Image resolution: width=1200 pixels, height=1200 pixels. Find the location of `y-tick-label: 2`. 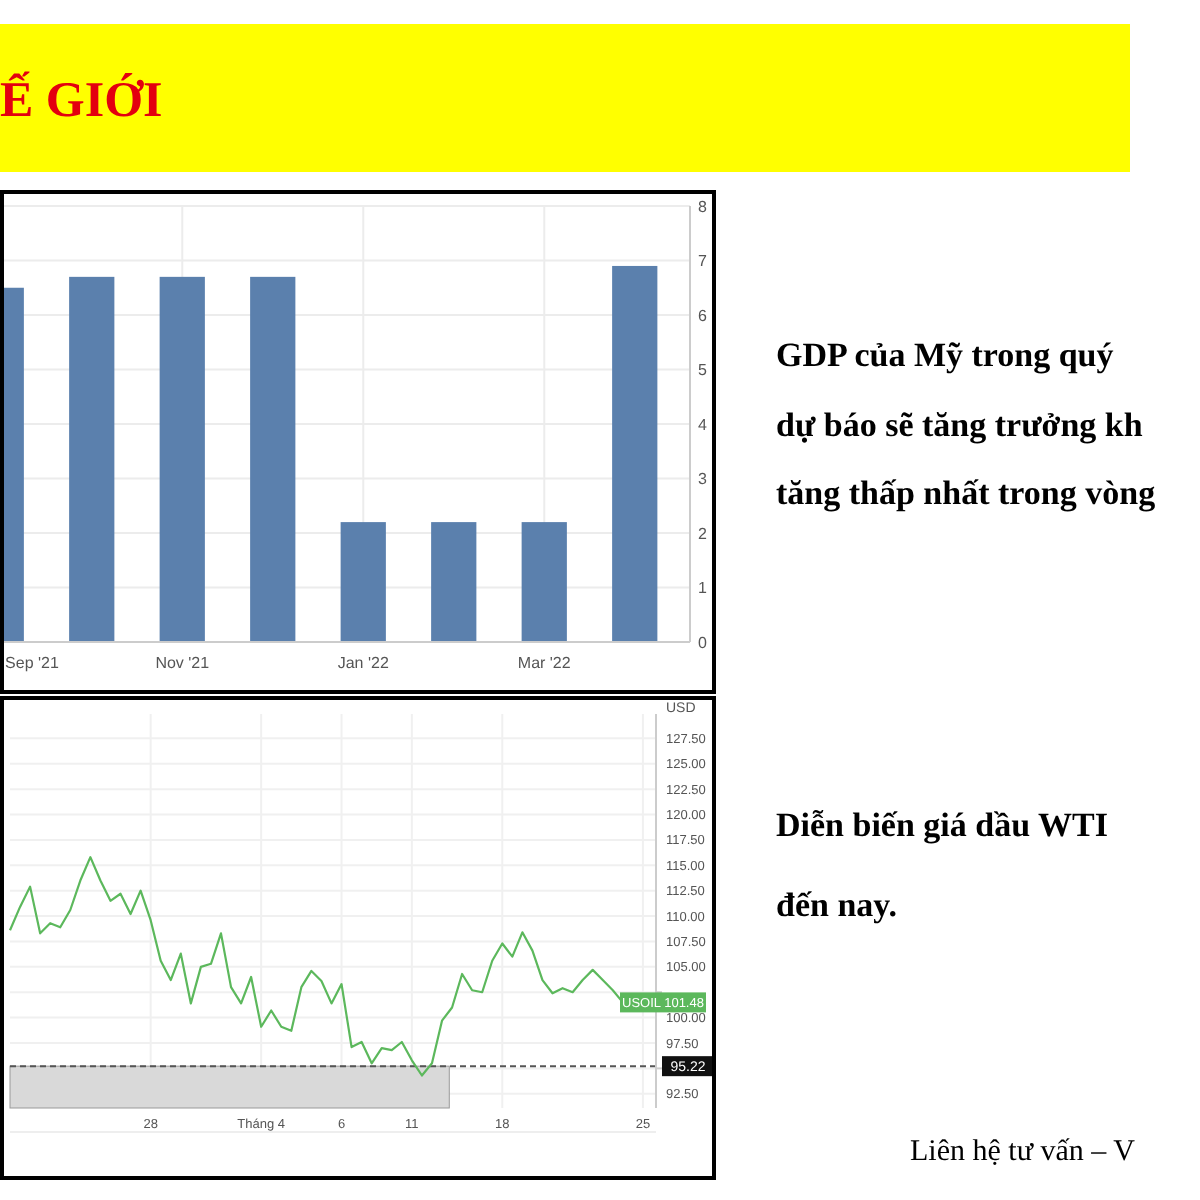

y-tick-label: 2 is located at coordinates (703, 533).